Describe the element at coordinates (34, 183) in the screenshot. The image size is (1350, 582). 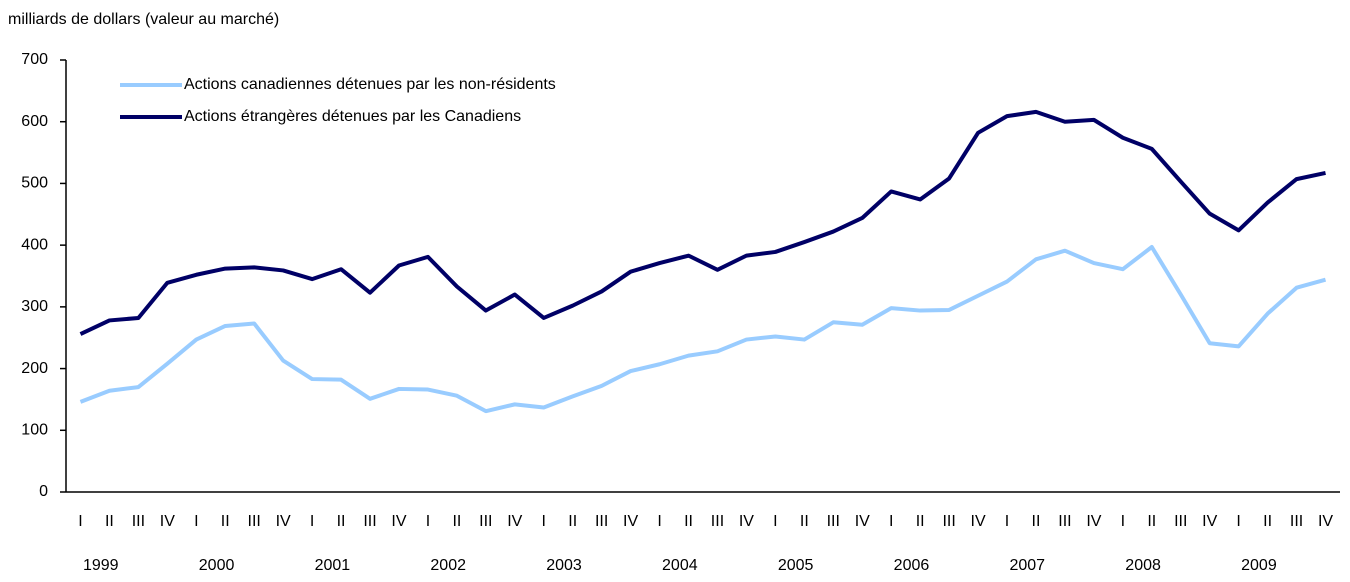
I see `y-tick-label: 500` at that location.